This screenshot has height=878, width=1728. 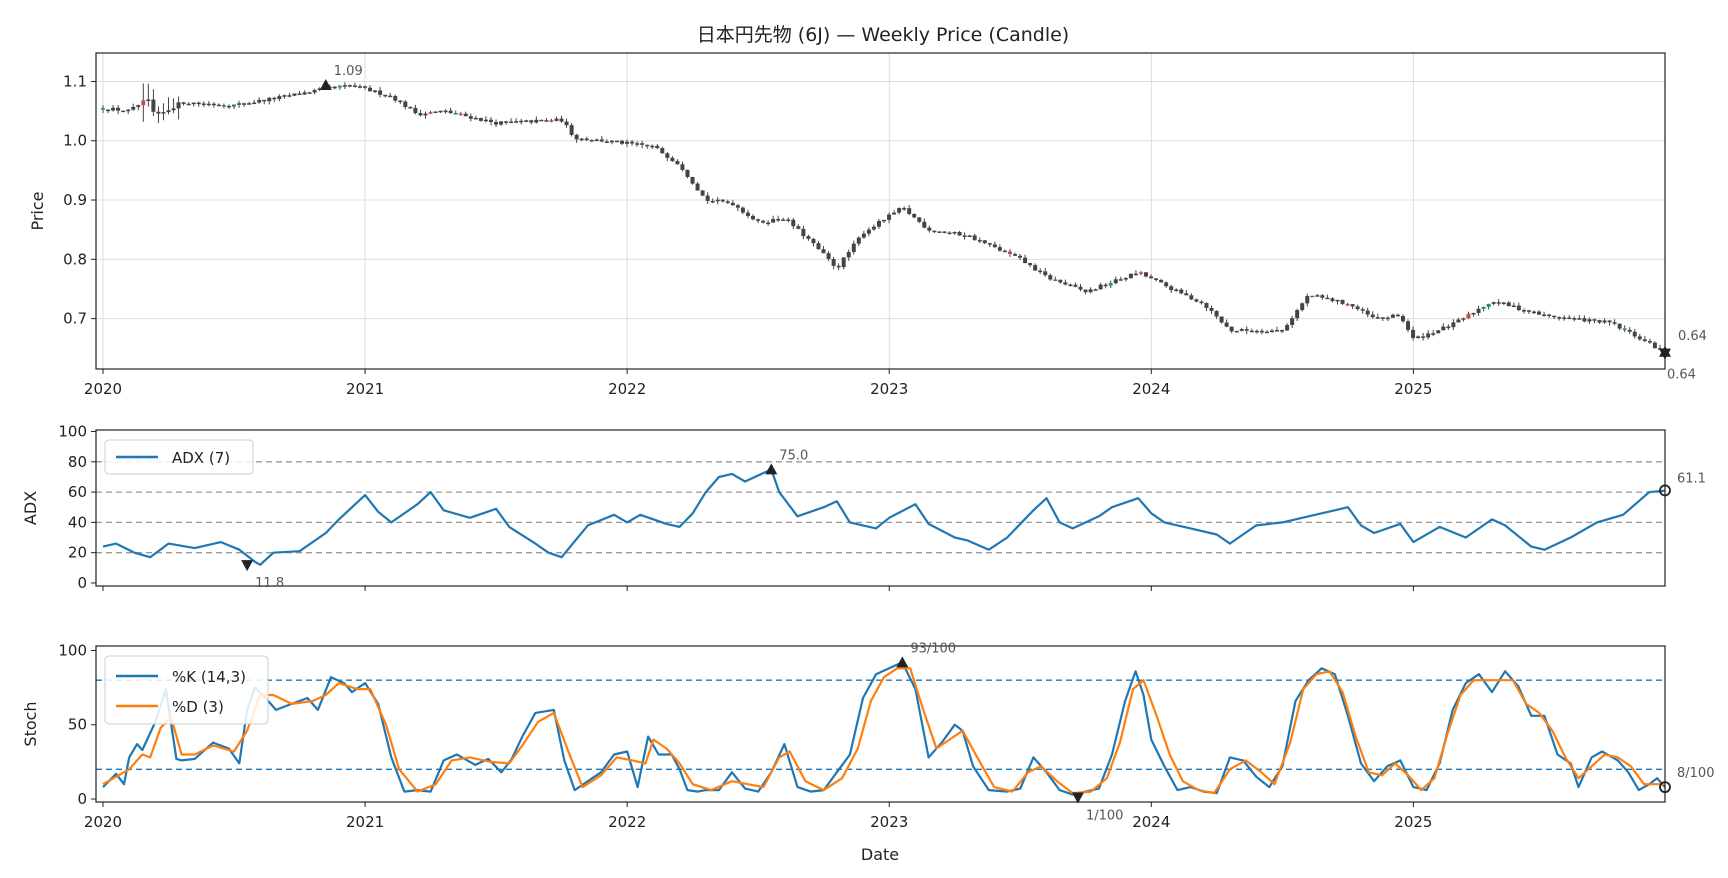 What do you see at coordinates (75, 200) in the screenshot?
I see `y-tick-label: 0.9` at bounding box center [75, 200].